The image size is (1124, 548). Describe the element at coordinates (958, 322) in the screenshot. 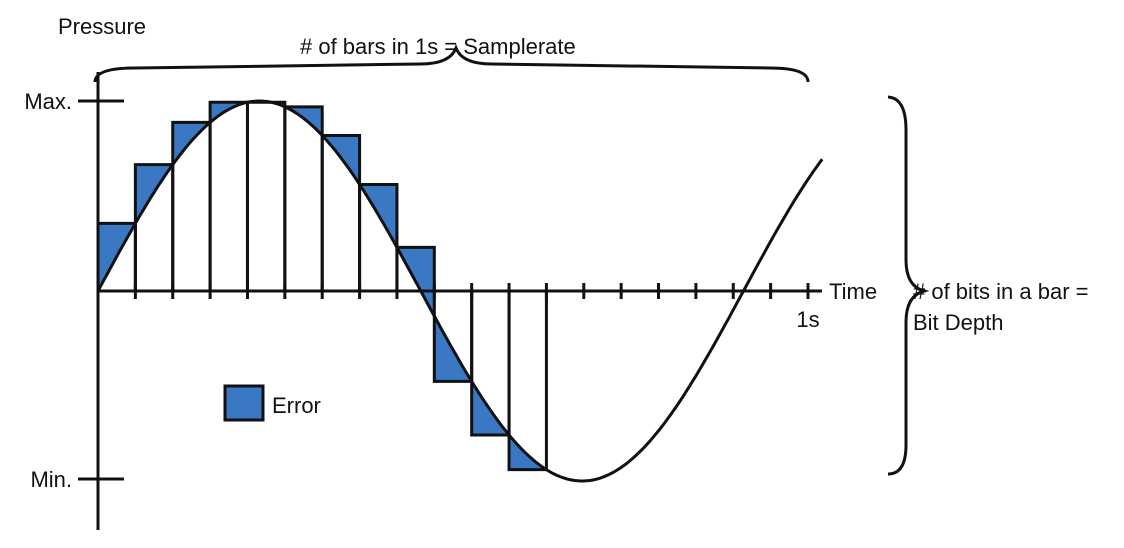

I see `bit-depth-label-line2: Bit Depth` at that location.